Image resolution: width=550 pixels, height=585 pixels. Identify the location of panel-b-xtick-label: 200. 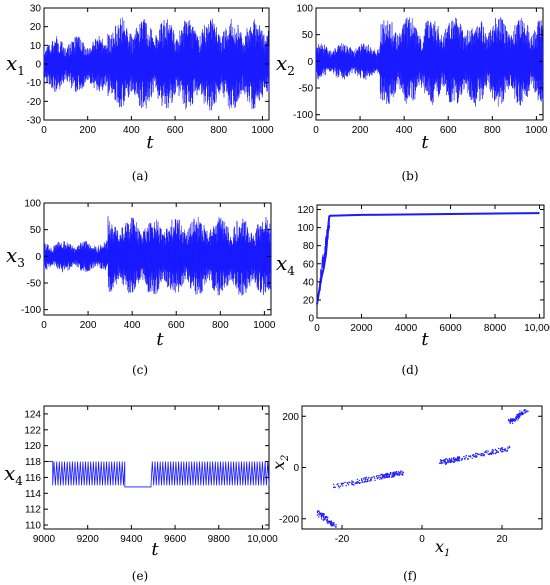
(360, 130).